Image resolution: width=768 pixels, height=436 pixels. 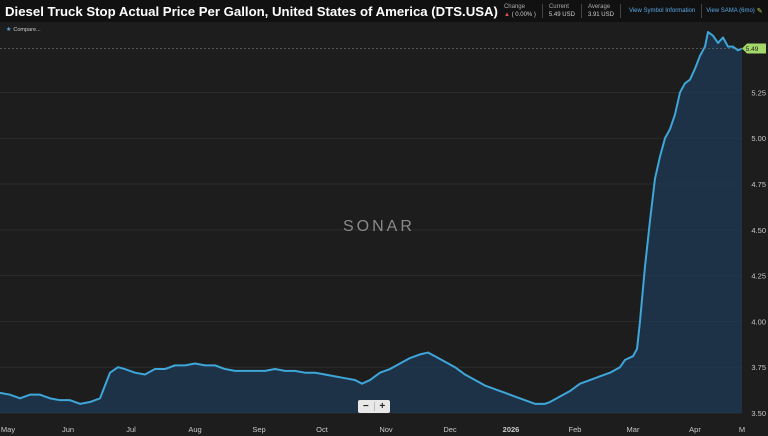 I want to click on x-tick-label: Nov, so click(x=386, y=429).